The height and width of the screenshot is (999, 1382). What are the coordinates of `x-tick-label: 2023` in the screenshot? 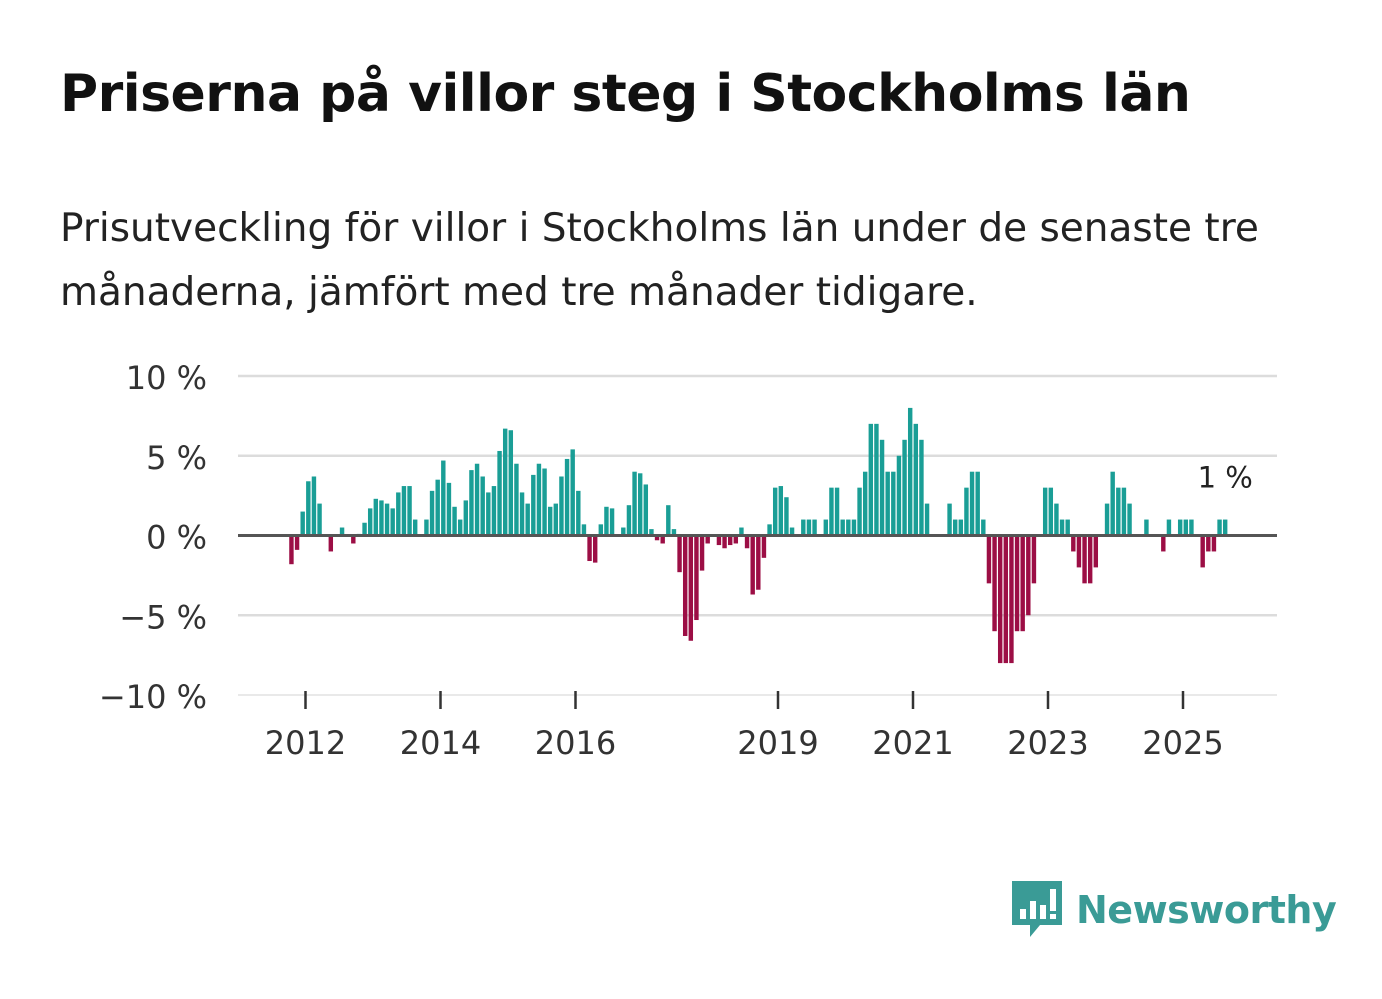 It's located at (1047, 743).